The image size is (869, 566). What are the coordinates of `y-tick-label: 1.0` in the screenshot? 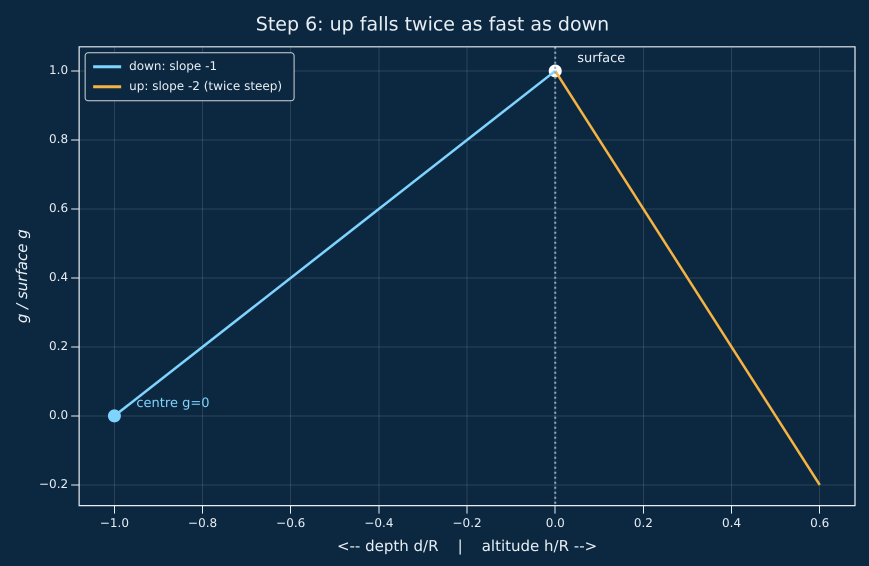 It's located at (58, 70).